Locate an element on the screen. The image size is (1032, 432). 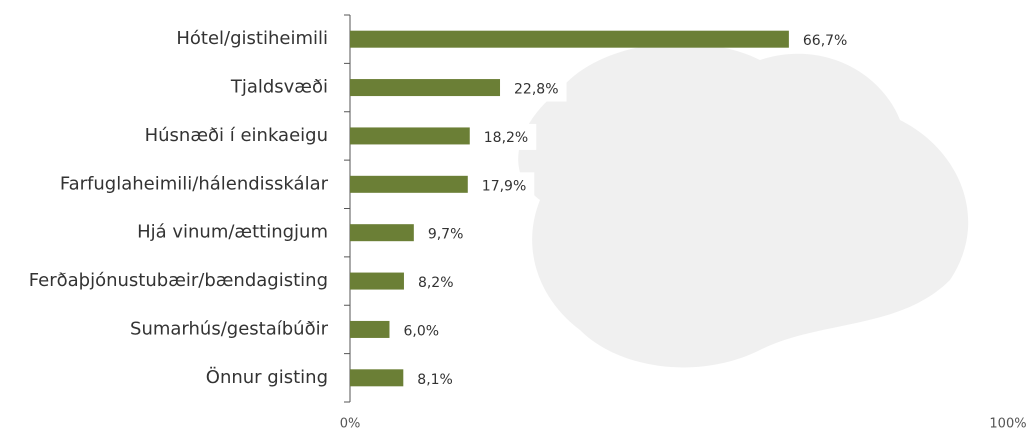
x-tick-label: 0% is located at coordinates (350, 424).